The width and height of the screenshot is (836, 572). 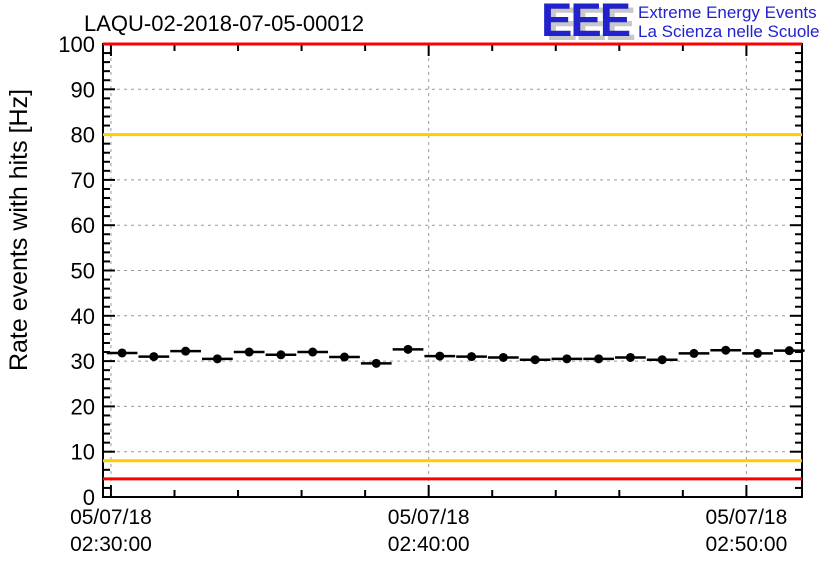 What do you see at coordinates (76, 44) in the screenshot?
I see `y-tick-label: 100` at bounding box center [76, 44].